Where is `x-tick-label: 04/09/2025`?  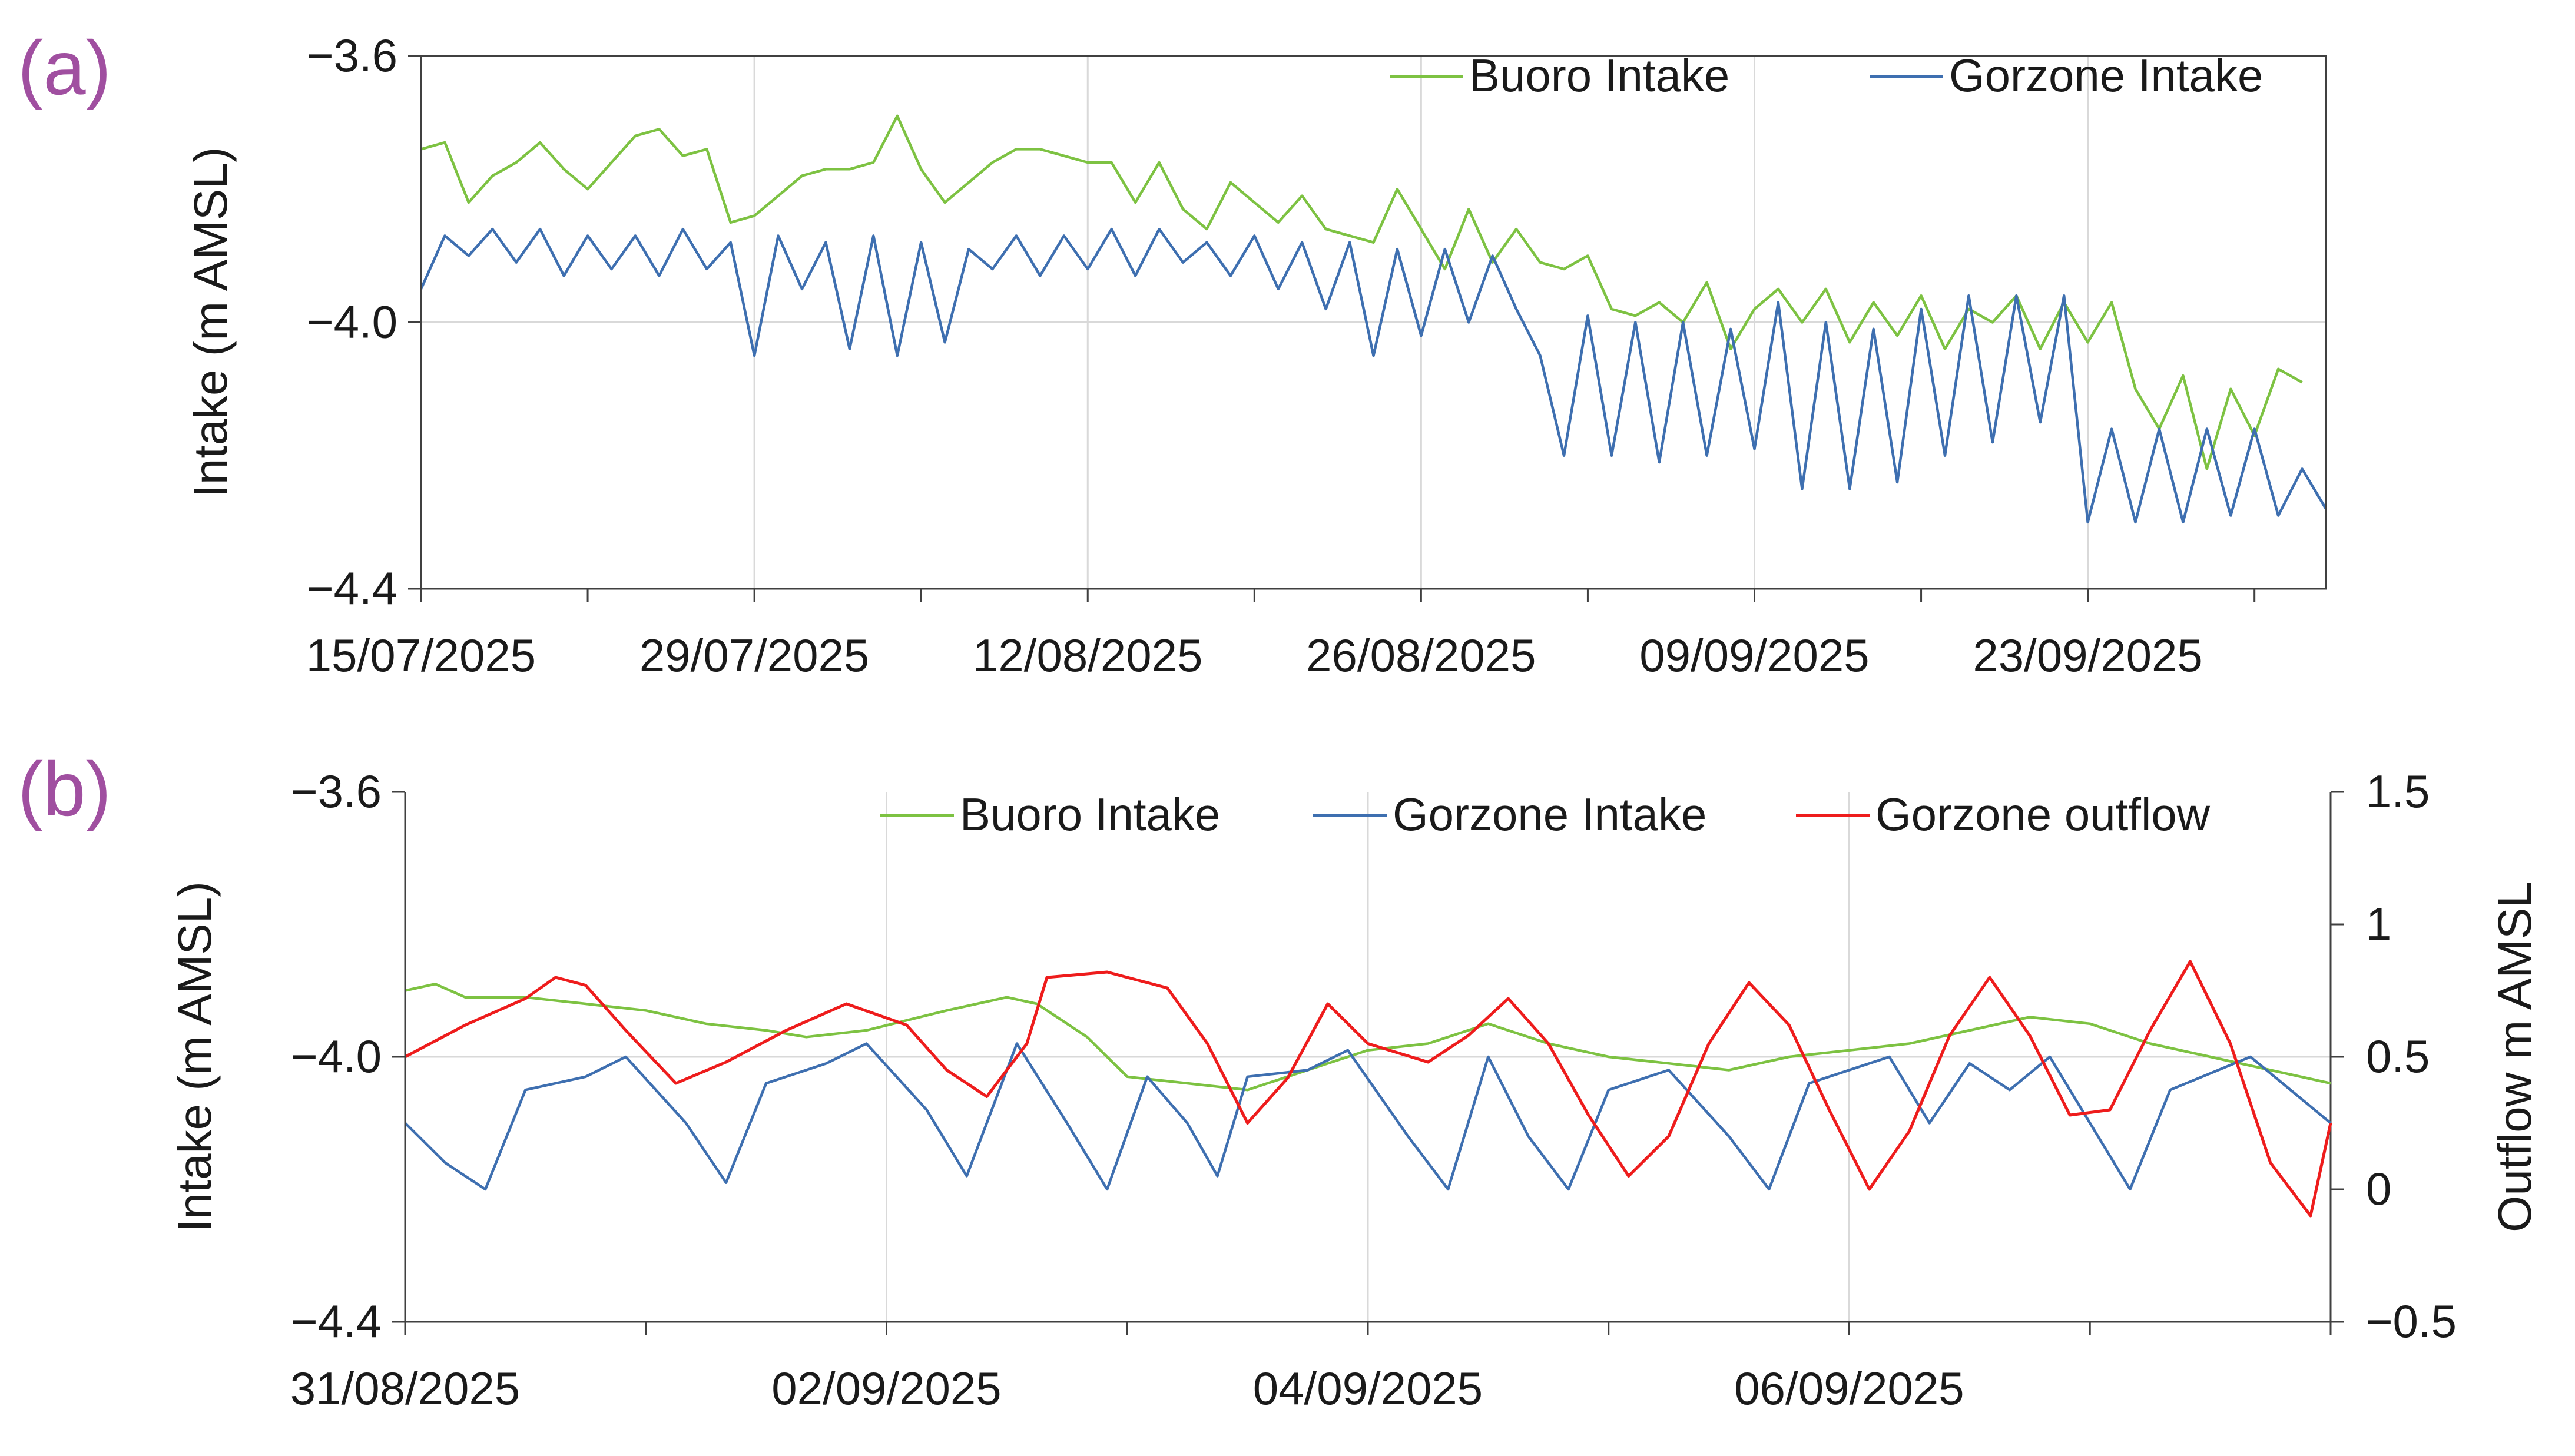 x-tick-label: 04/09/2025 is located at coordinates (1368, 1388).